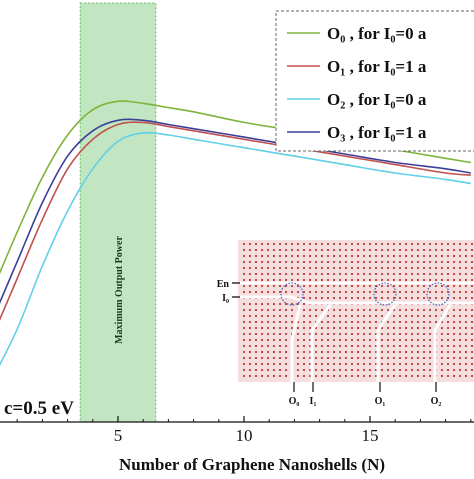 The image size is (474, 479). What do you see at coordinates (370, 435) in the screenshot?
I see `x-tick-label-2: 15` at bounding box center [370, 435].